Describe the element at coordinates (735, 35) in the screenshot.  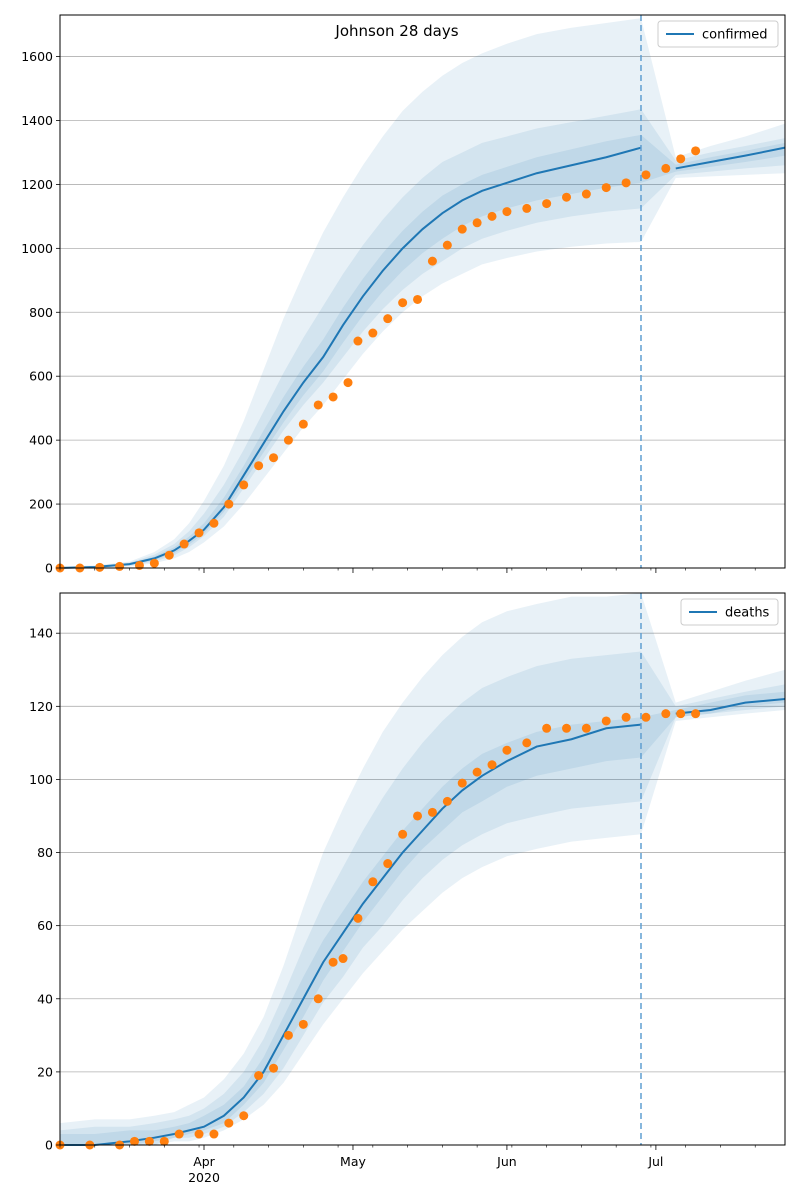
I see `legend-label: confirmed` at that location.